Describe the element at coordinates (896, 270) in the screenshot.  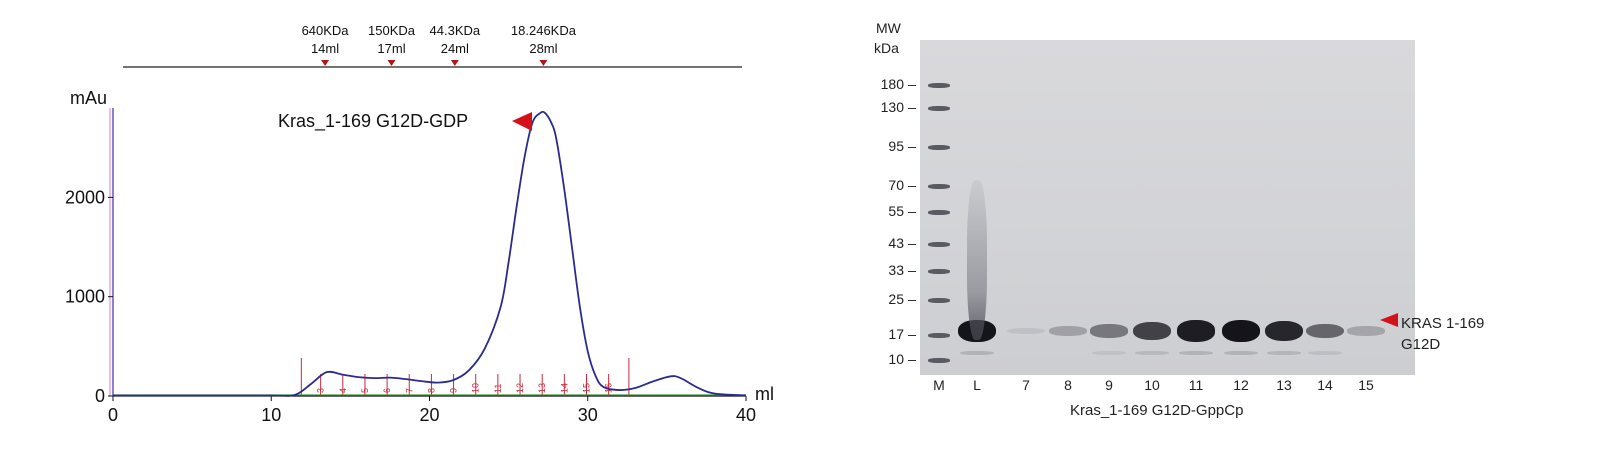
I see `mw-marker-label: 33` at that location.